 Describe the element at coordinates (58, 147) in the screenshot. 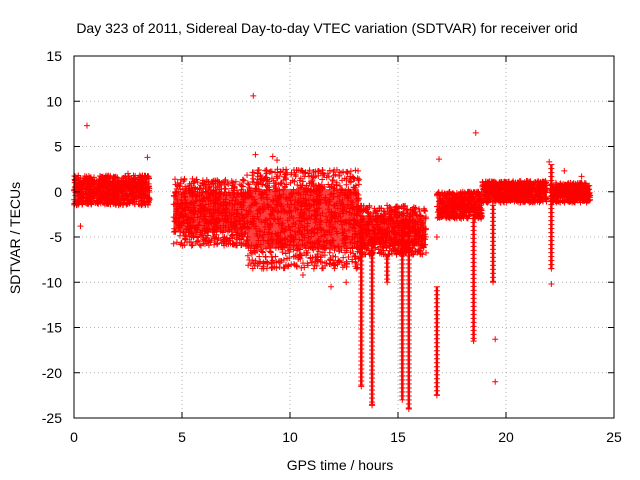

I see `y-tick-label: 5` at that location.